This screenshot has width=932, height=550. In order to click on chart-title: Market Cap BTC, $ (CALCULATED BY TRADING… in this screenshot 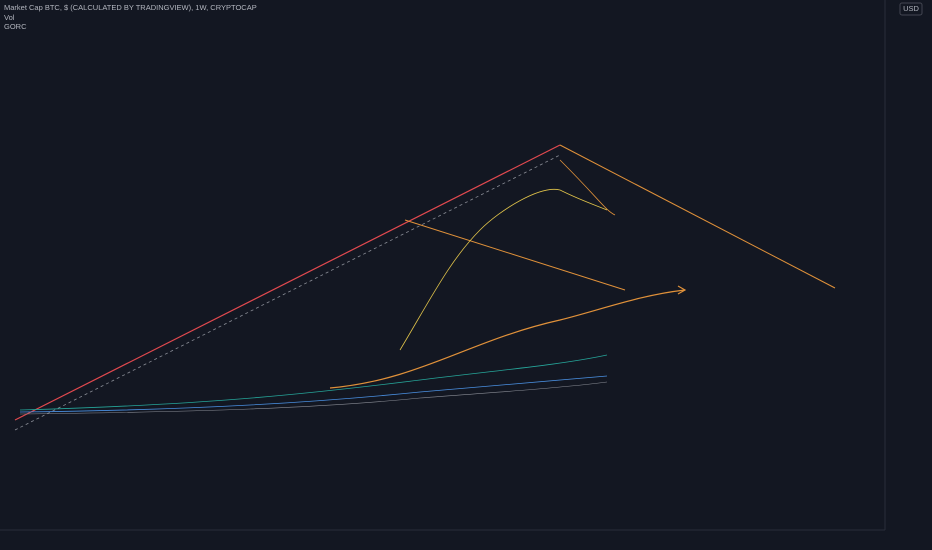, I will do `click(130, 7)`.